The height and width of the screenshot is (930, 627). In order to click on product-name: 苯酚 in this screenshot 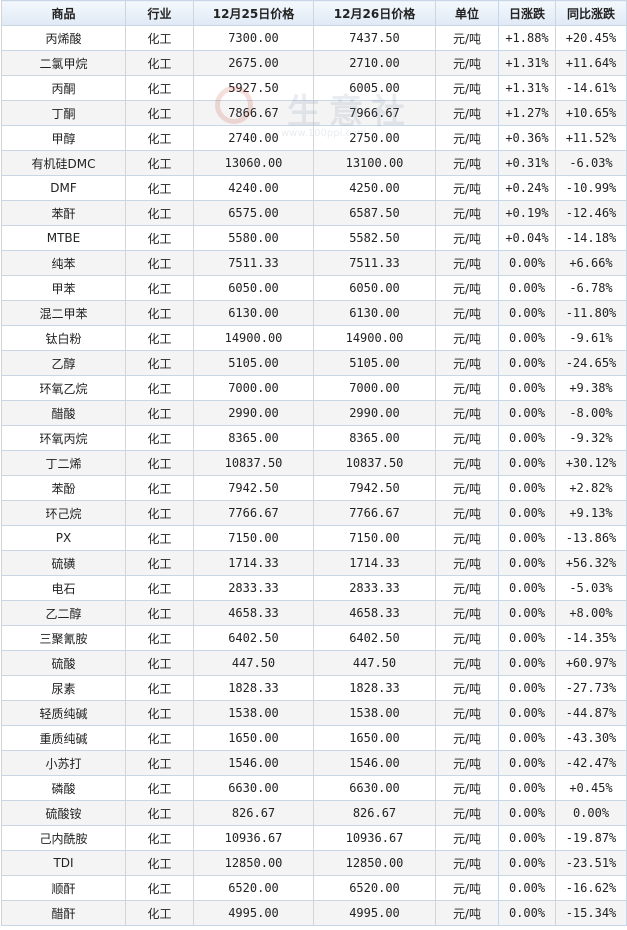, I will do `click(63, 488)`.